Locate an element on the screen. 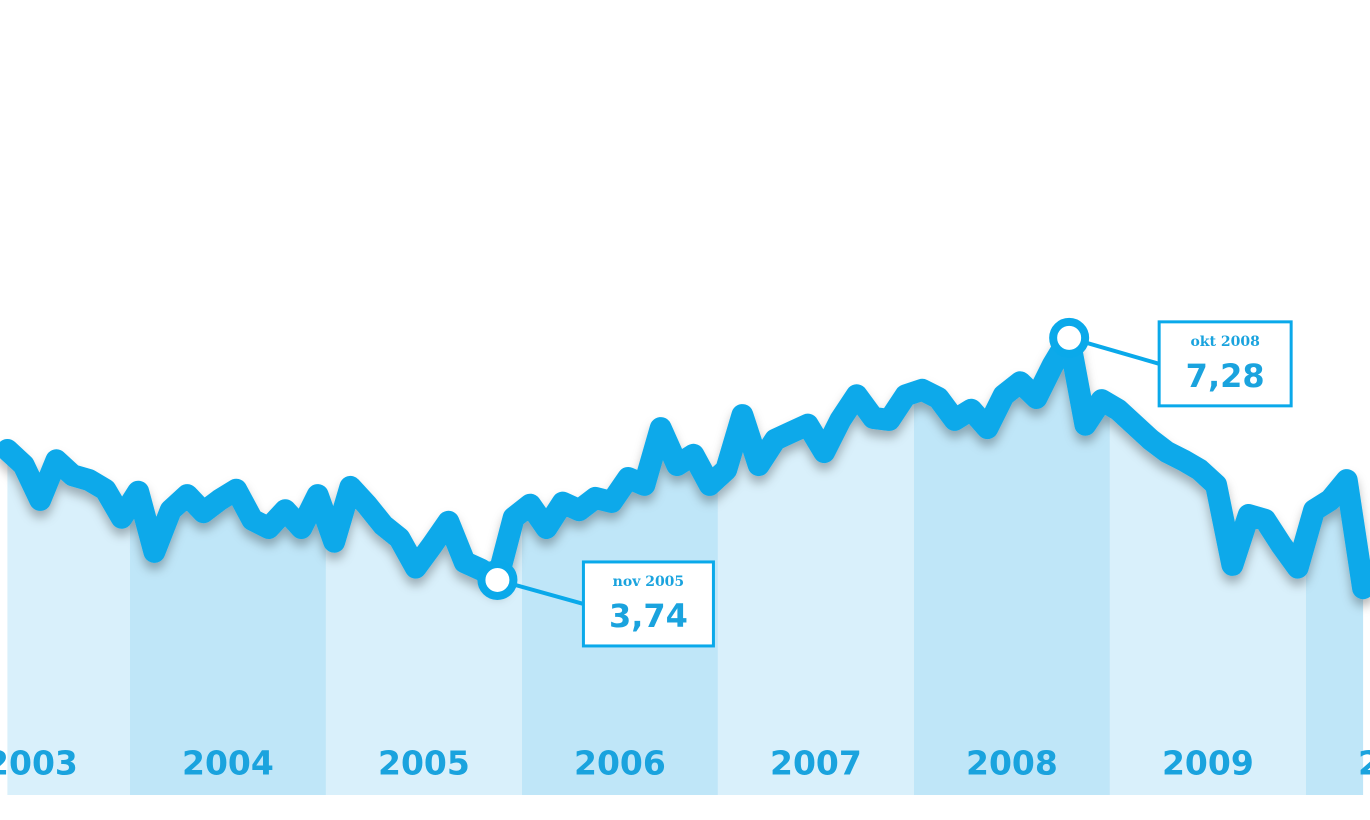 The height and width of the screenshot is (820, 1370). x-tick-label: 2008 is located at coordinates (1012, 763).